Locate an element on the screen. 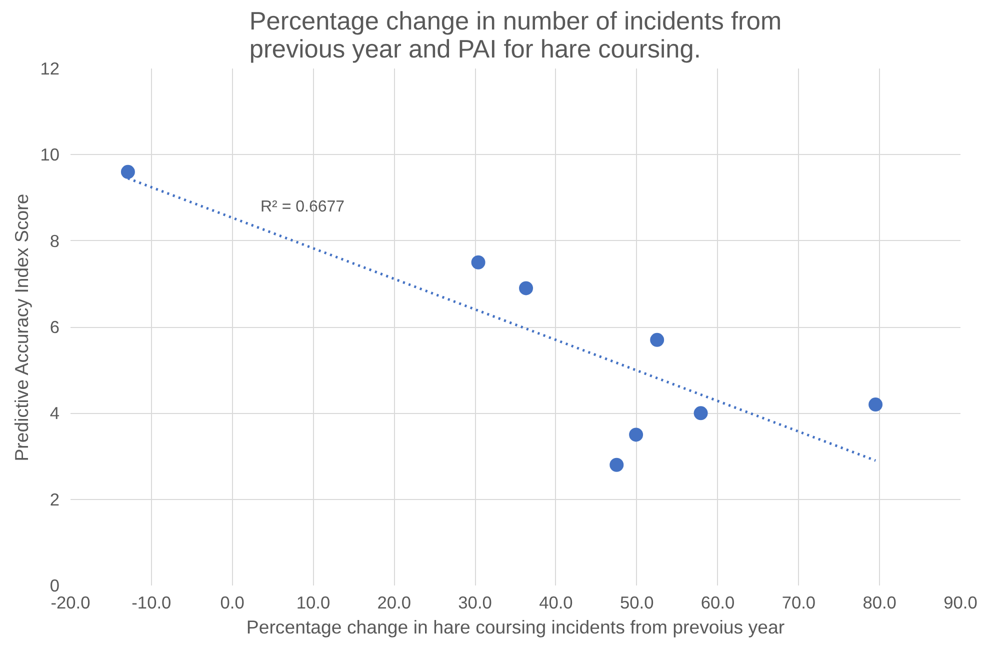 The width and height of the screenshot is (996, 649). y-tick-label: 4 is located at coordinates (55, 413).